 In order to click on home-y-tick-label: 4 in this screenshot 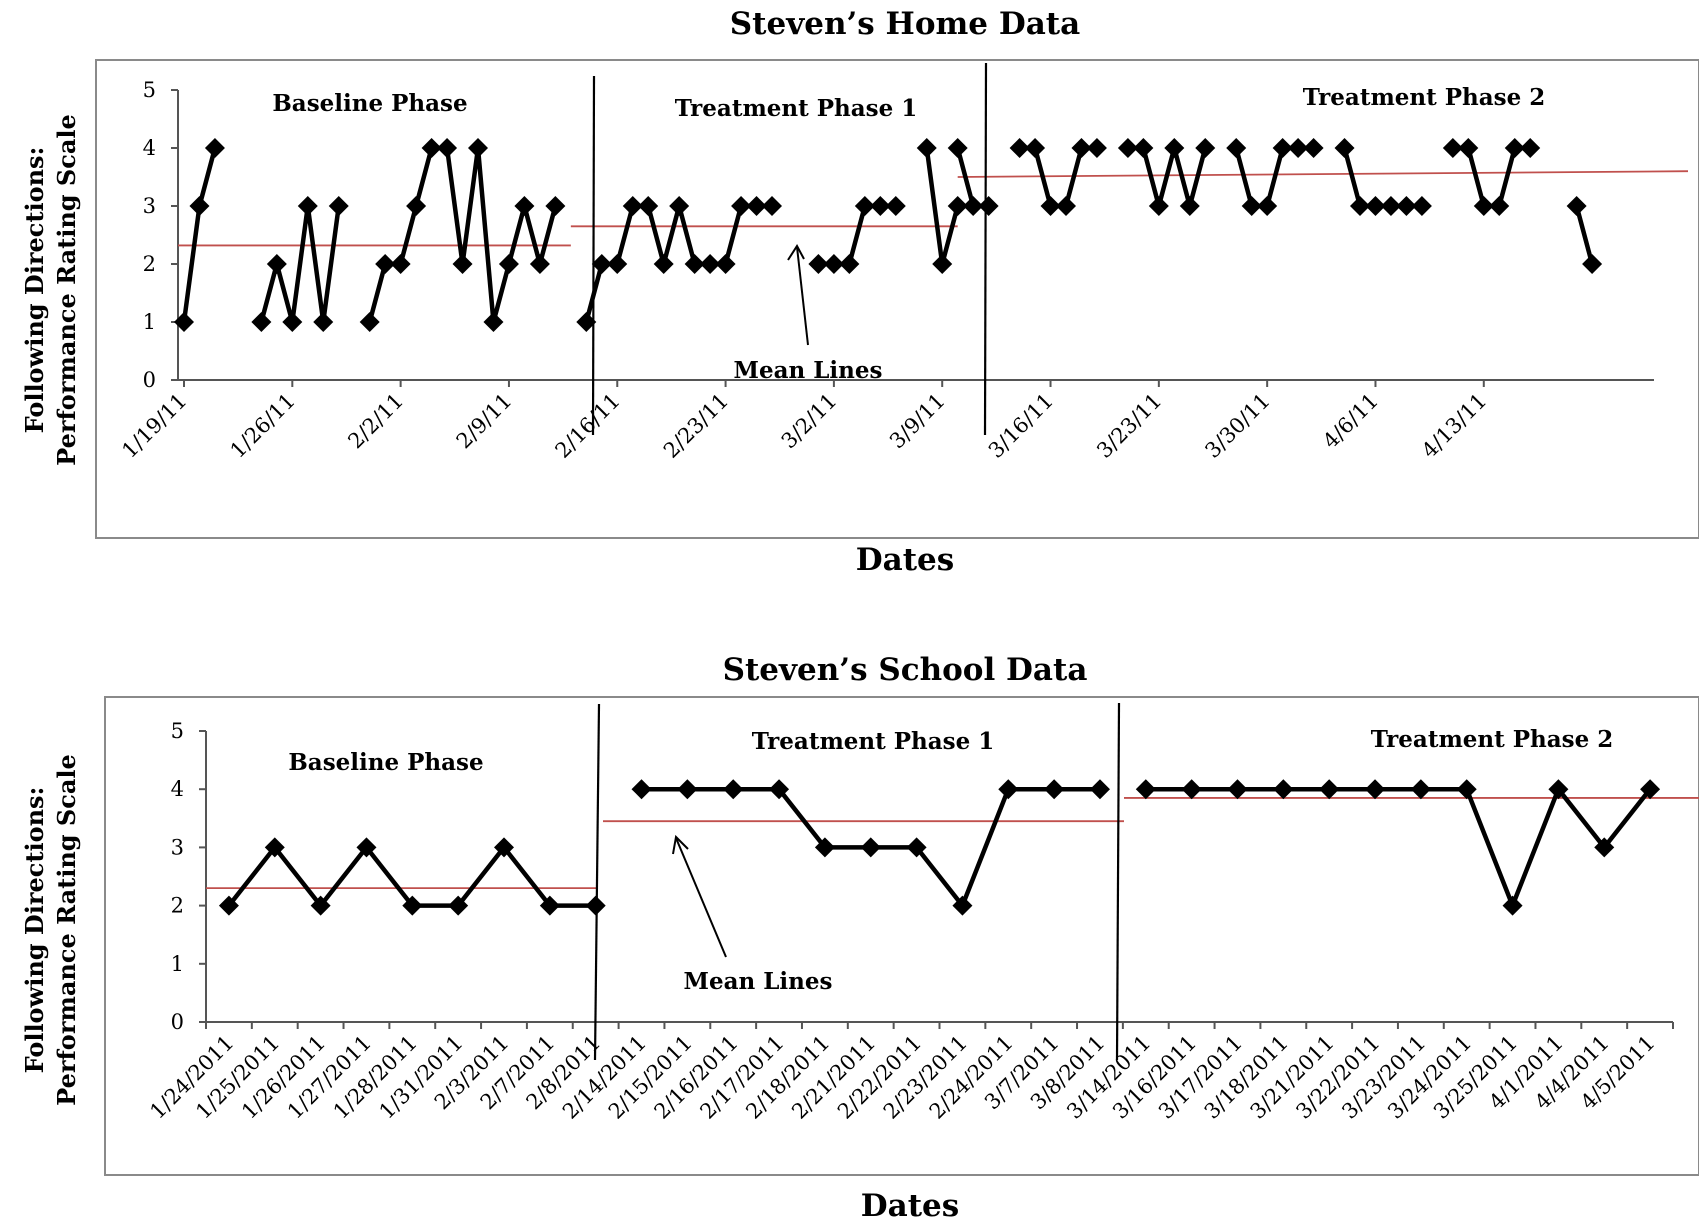, I will do `click(149, 148)`.